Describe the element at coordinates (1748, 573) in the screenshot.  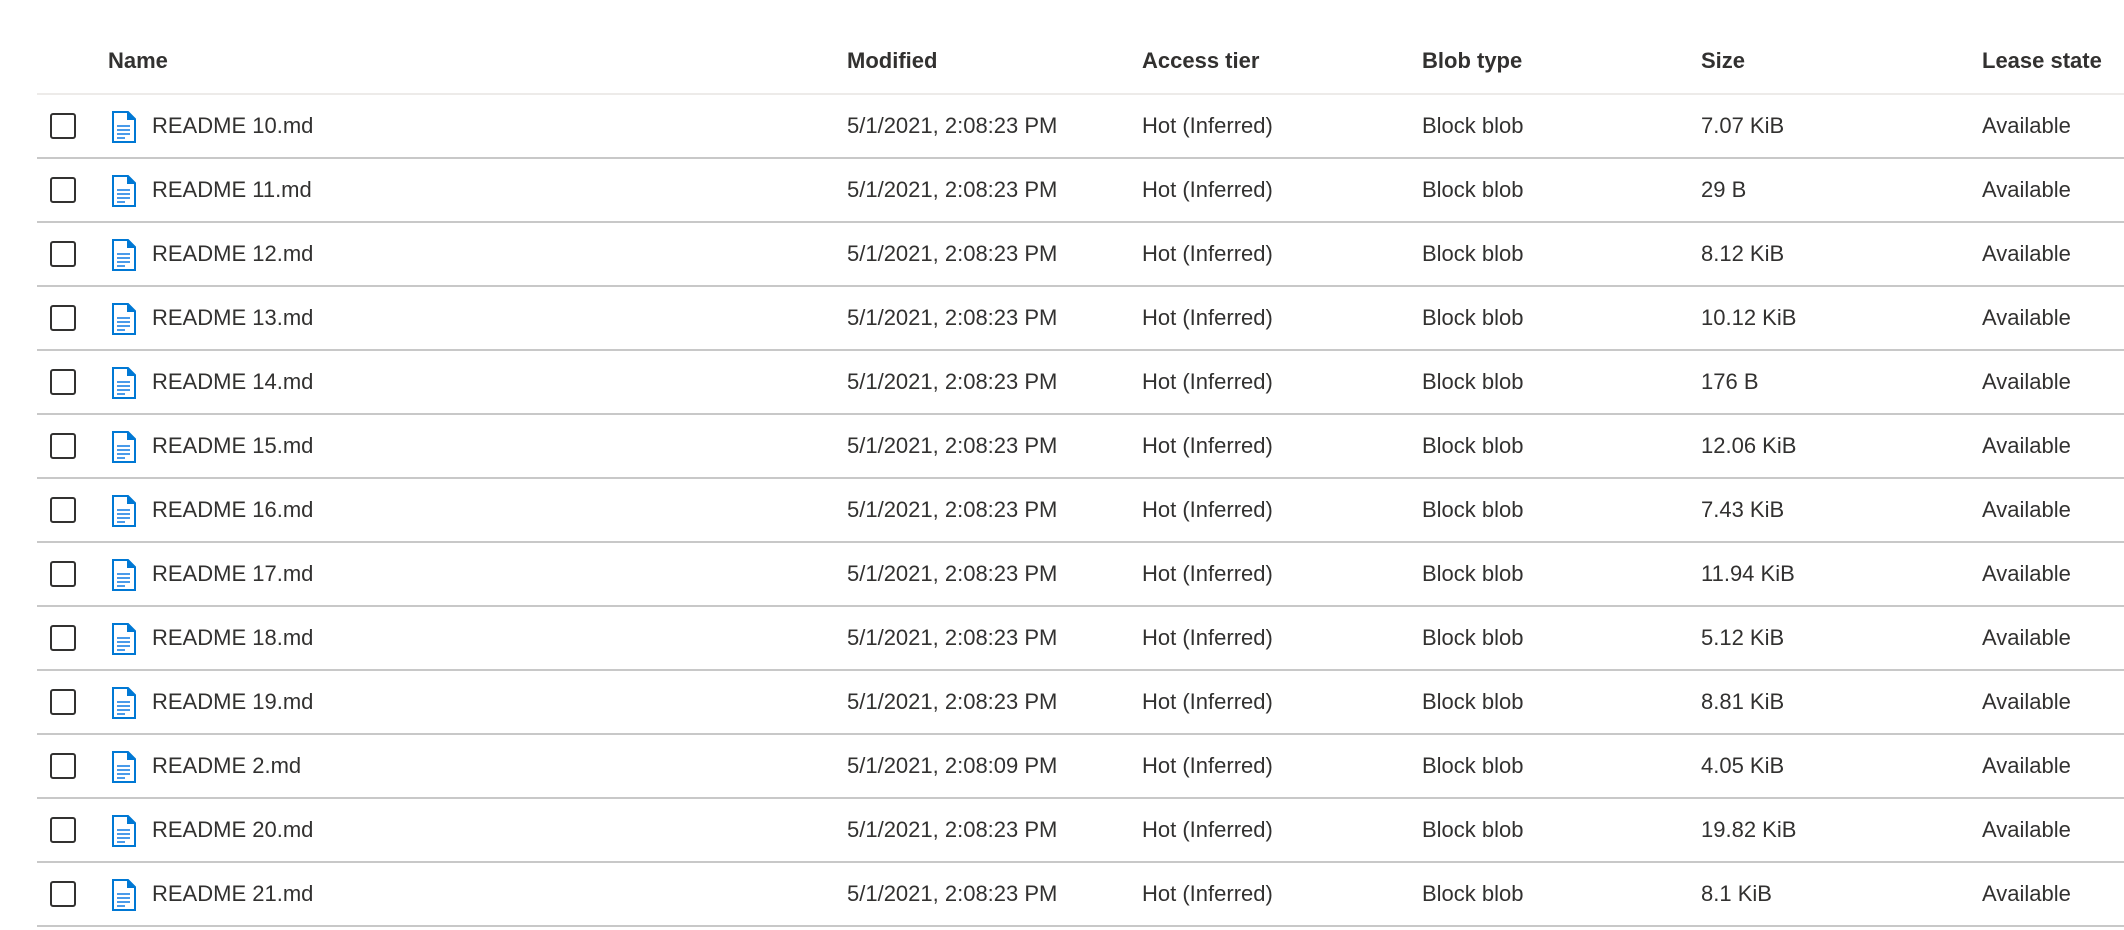
I see `size-cell: 11.94 KiB` at that location.